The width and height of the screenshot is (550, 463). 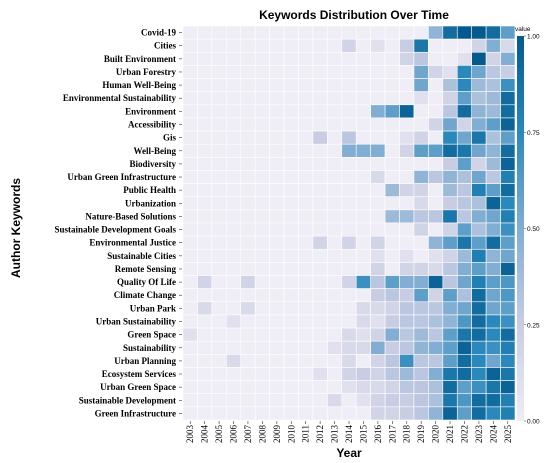 What do you see at coordinates (150, 348) in the screenshot?
I see `y-tick-label: Sustainability` at bounding box center [150, 348].